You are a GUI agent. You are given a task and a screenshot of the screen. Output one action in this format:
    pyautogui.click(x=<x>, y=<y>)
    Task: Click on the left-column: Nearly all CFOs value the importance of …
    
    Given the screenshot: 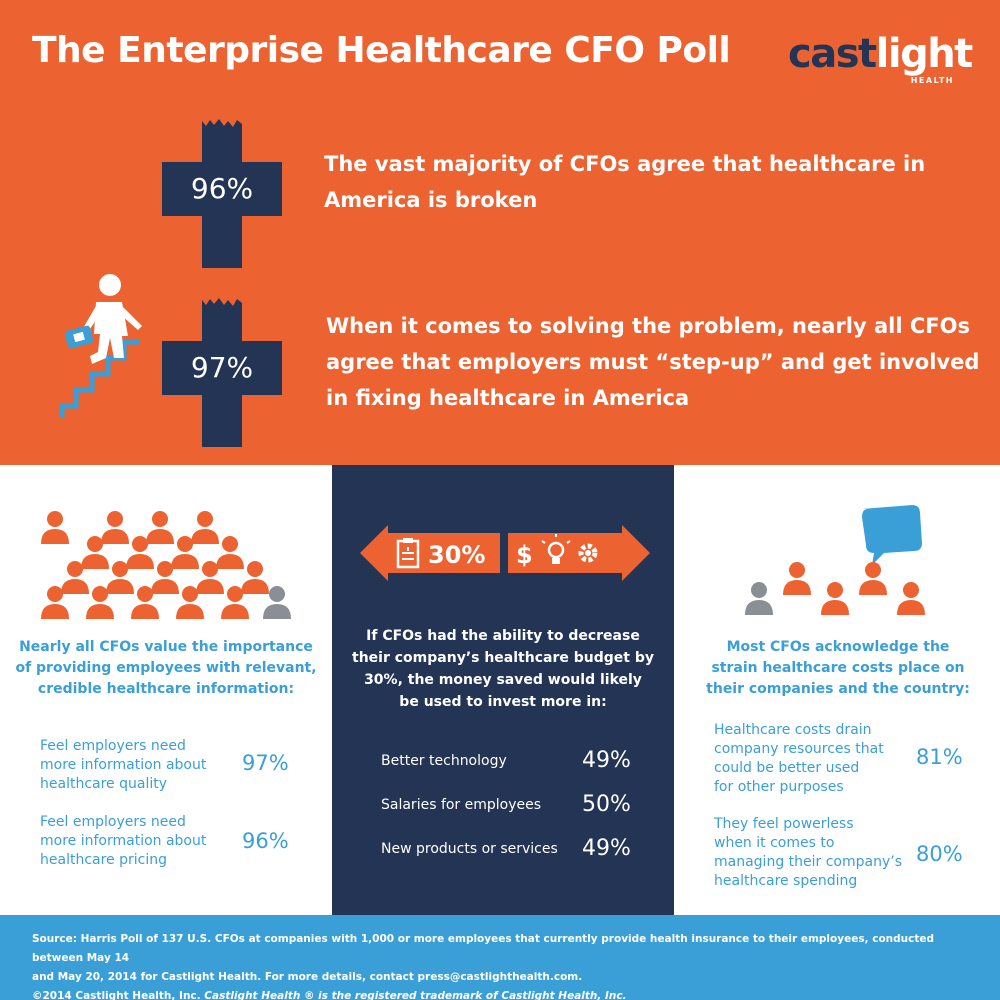 What is the action you would take?
    pyautogui.click(x=166, y=690)
    